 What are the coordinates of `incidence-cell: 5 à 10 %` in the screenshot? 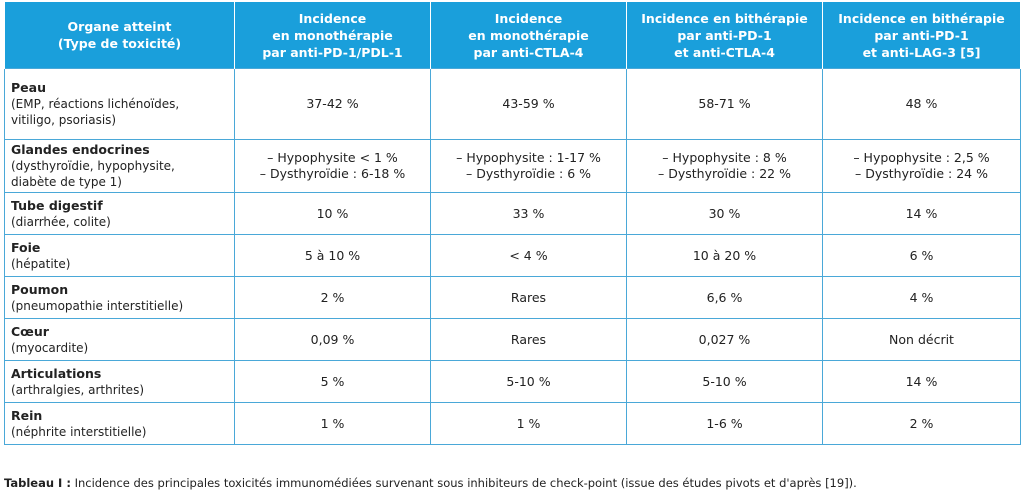 It's located at (332, 255).